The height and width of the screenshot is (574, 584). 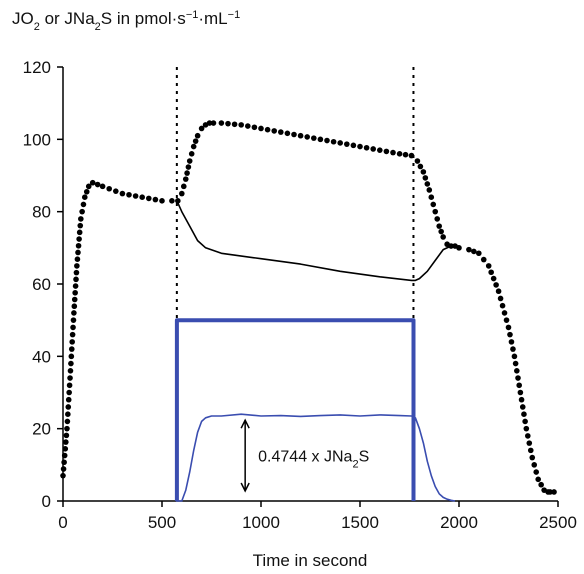 I want to click on x-tick-label: 500, so click(x=162, y=522).